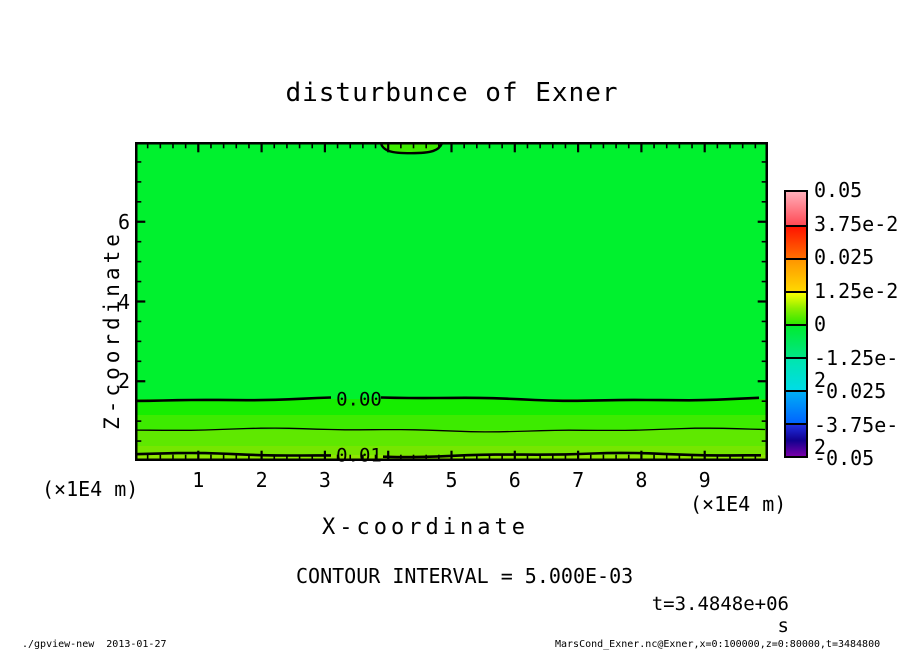  Describe the element at coordinates (198, 480) in the screenshot. I see `x-tick-label: 1` at that location.